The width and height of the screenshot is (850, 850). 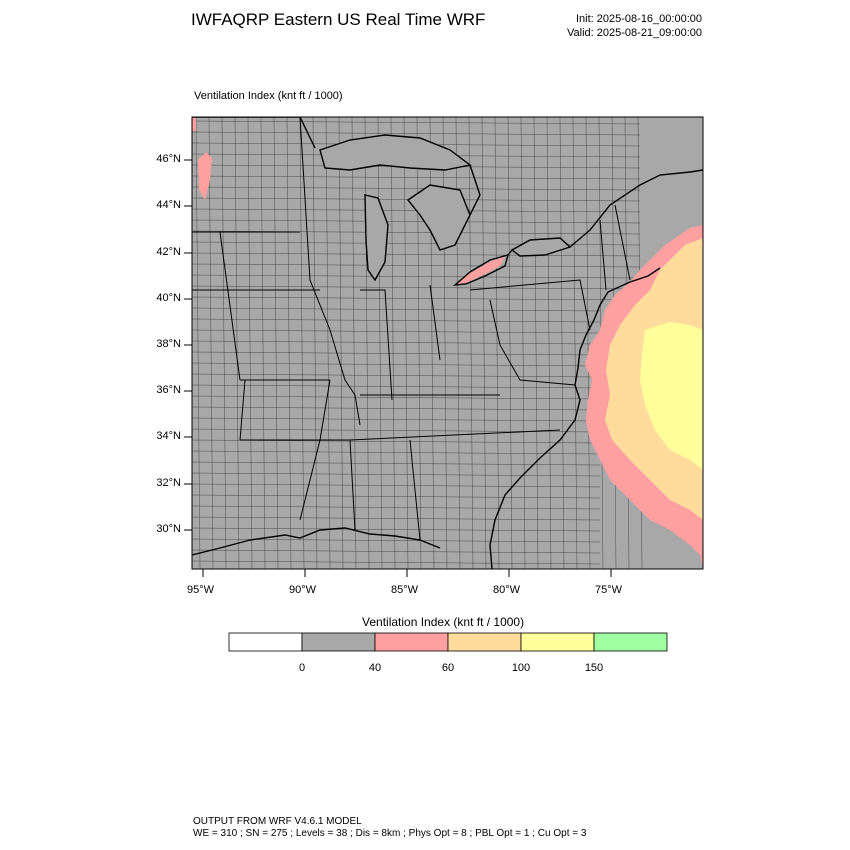 What do you see at coordinates (188, 345) in the screenshot?
I see `latitude-ticks` at bounding box center [188, 345].